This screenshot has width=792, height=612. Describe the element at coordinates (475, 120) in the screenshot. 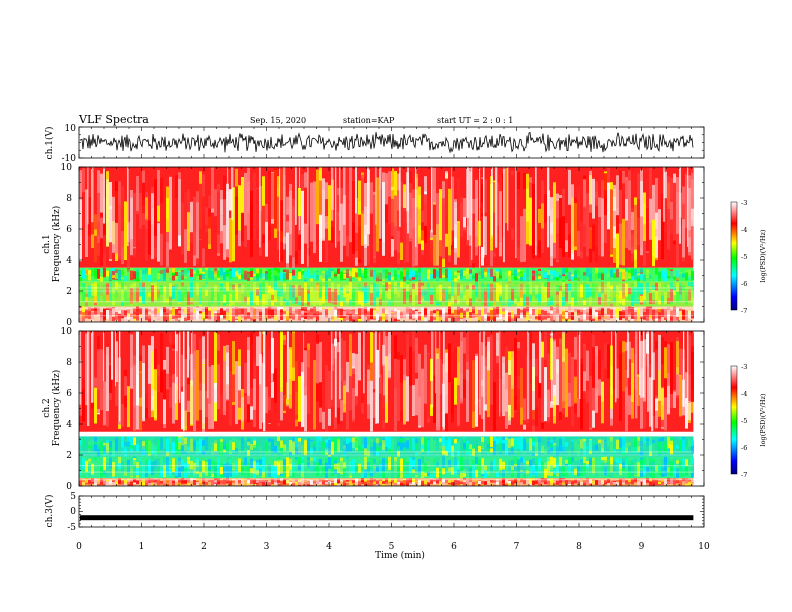

I see `start-ut-label: start UT = 2 : 0 : 1` at that location.